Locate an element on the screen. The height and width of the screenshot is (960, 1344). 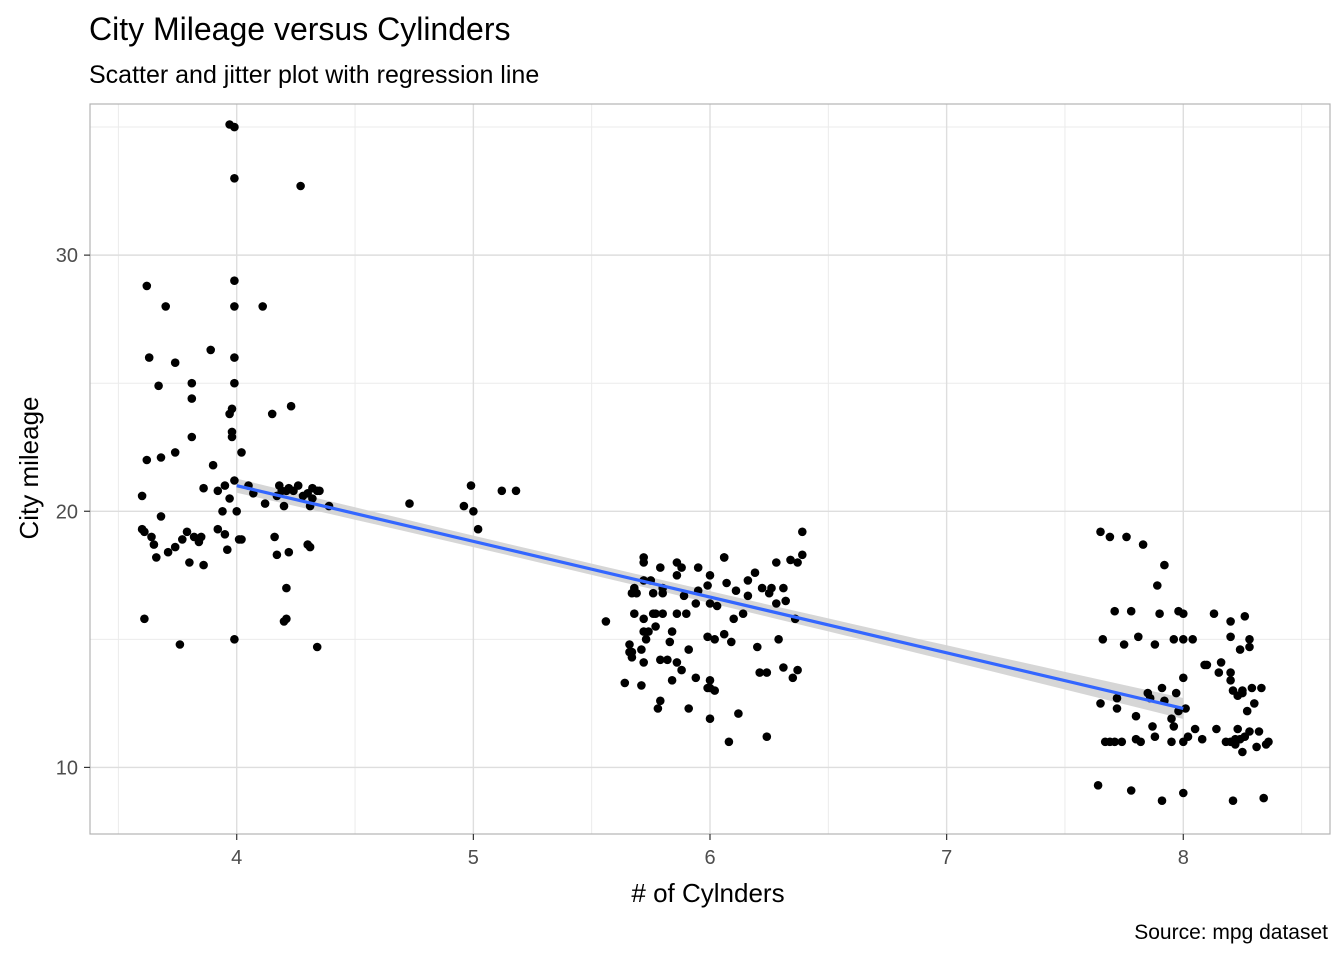
x-tick-label: 4 is located at coordinates (236, 858).